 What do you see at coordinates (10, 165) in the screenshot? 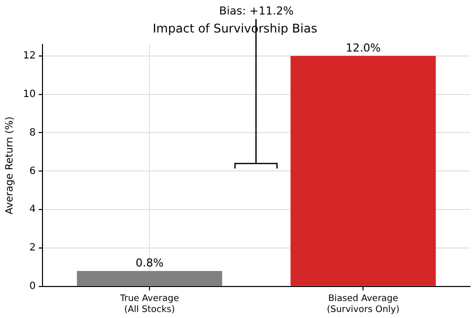
I see `y-axis-title: Average Return (%)` at bounding box center [10, 165].